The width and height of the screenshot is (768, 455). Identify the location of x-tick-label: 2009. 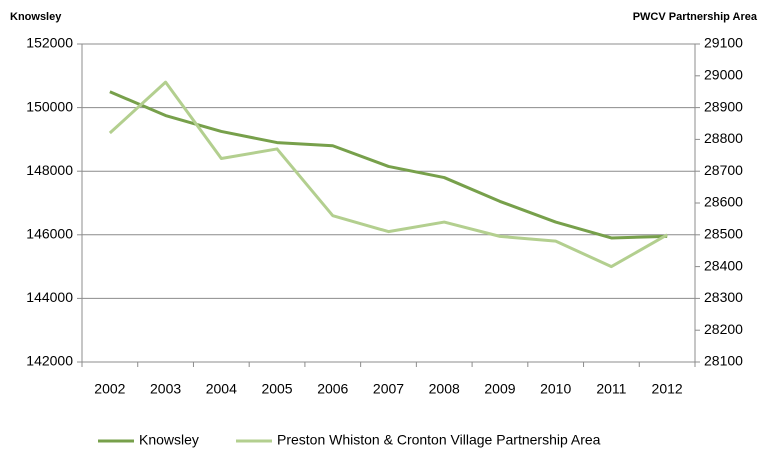
(499, 389).